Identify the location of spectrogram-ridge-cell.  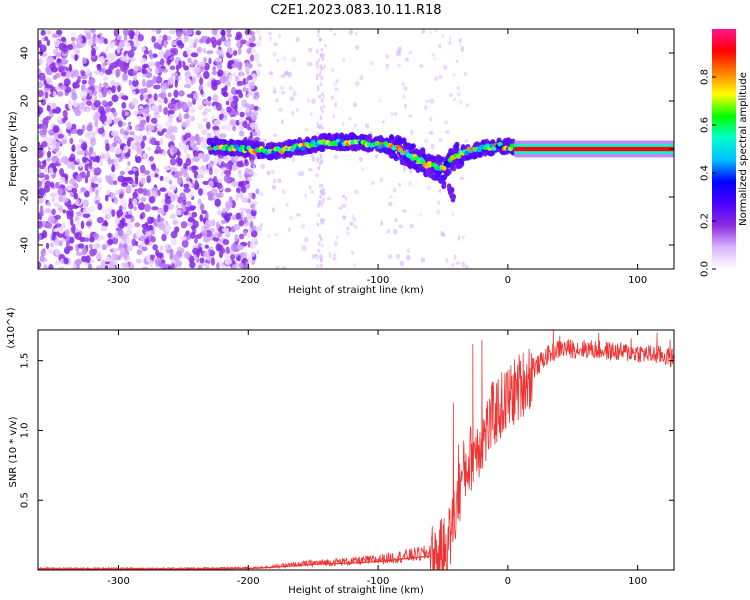
(242, 147).